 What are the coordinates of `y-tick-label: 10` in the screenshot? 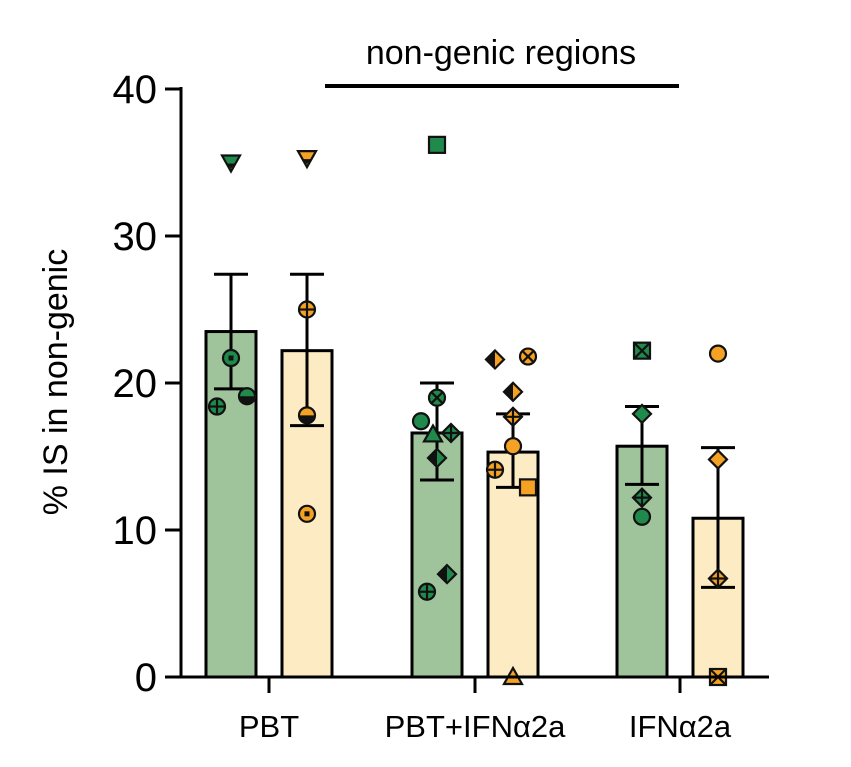 It's located at (135, 531).